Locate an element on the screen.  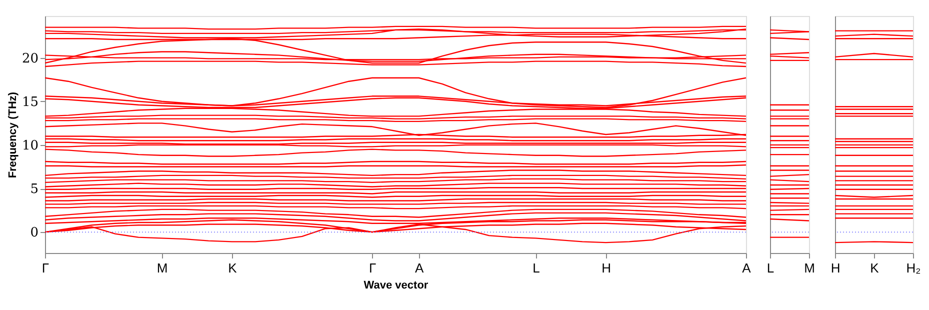
y-tick-label: 5 is located at coordinates (34, 190).